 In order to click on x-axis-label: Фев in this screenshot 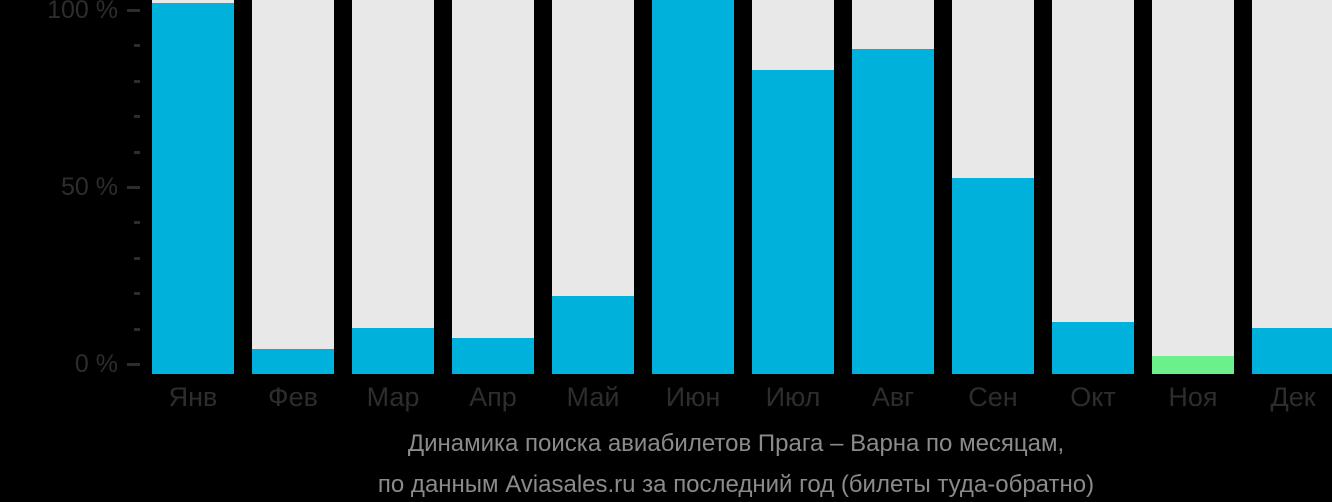, I will do `click(293, 397)`.